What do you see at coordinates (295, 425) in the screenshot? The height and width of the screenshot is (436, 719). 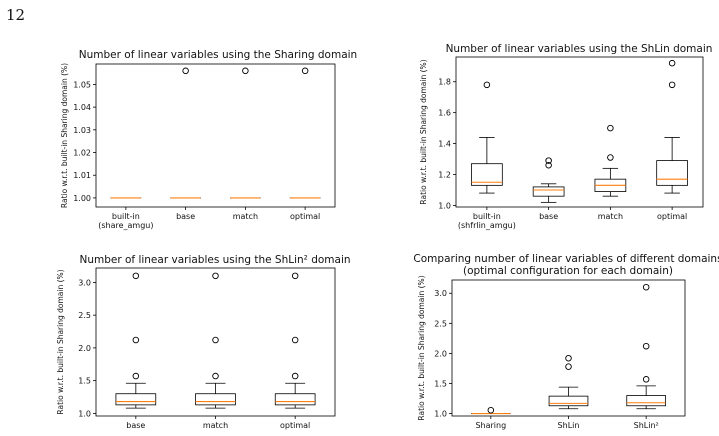 I see `chart-3-xtick-label: optimal` at bounding box center [295, 425].